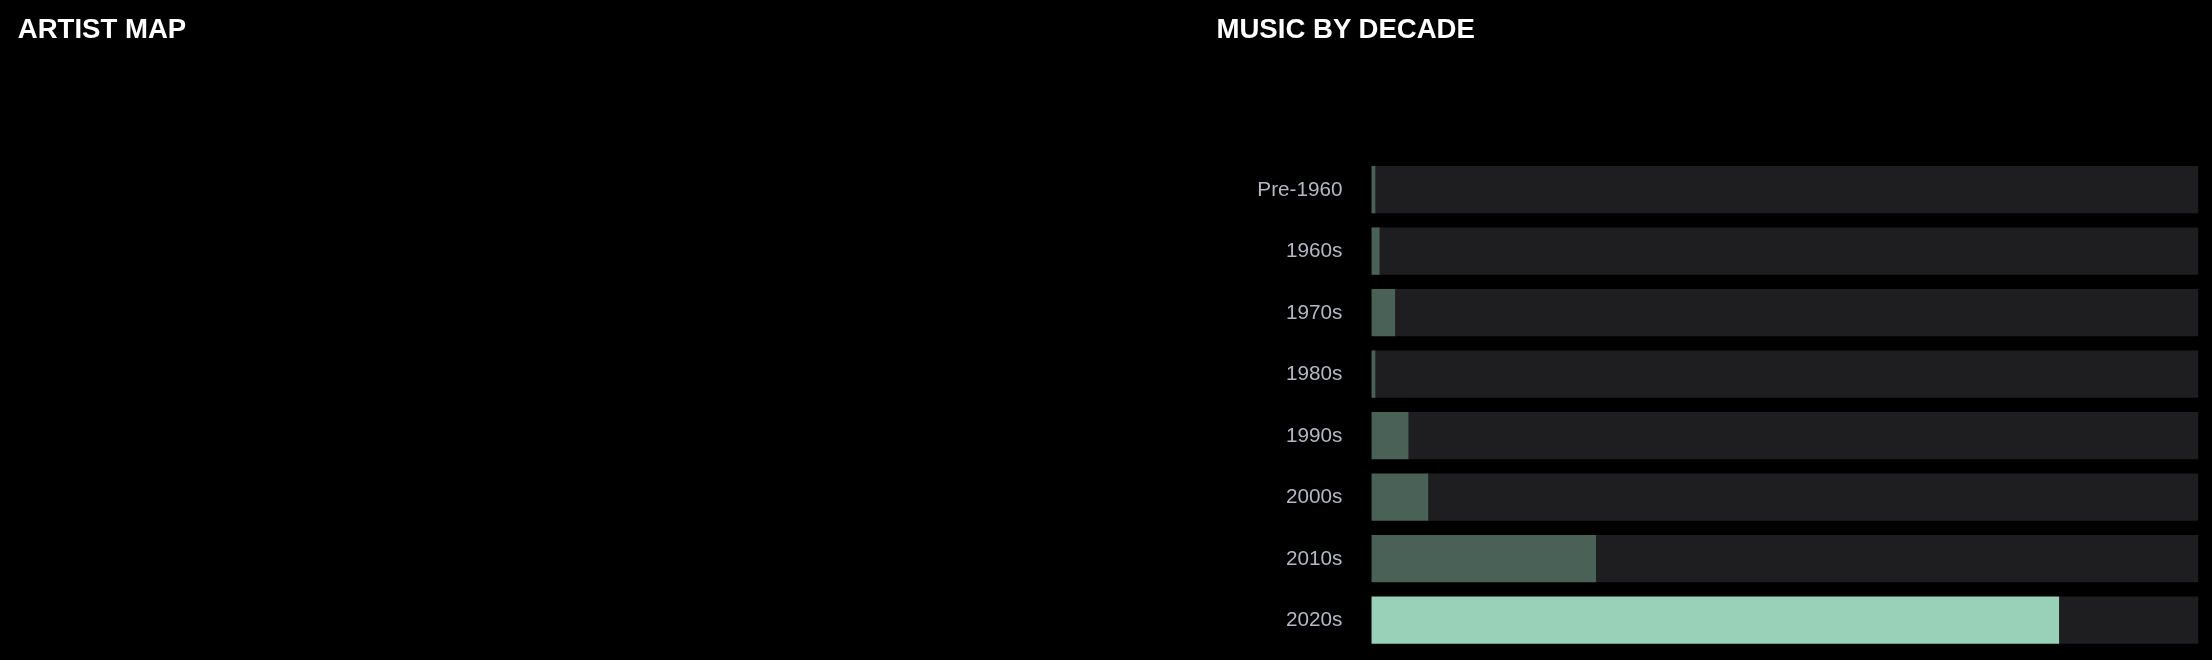  Describe the element at coordinates (1345, 29) in the screenshot. I see `chart-title: MUSIC BY DECADE` at that location.